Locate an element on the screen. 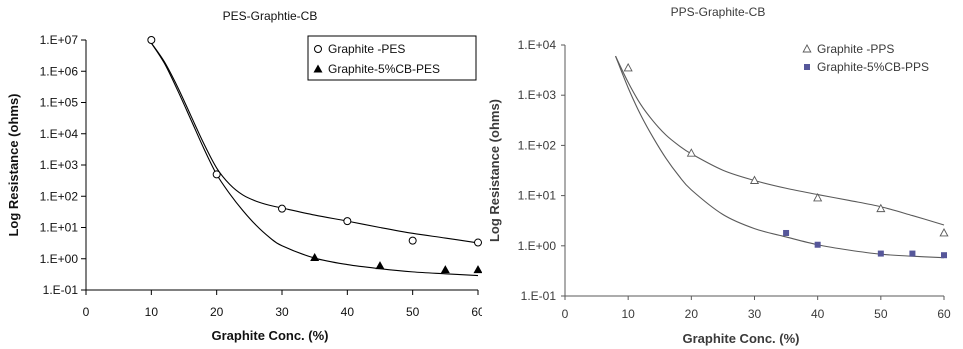 The width and height of the screenshot is (963, 349). legend-label-1: Graphite -PES is located at coordinates (366, 49).